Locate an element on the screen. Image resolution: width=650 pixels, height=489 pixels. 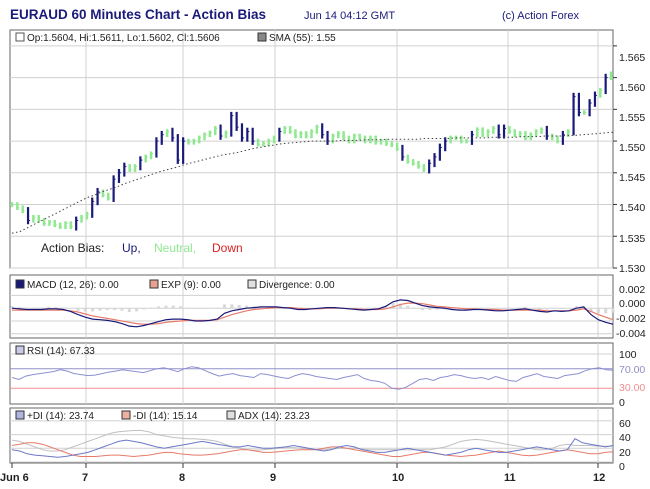
x-tick-label: 9 is located at coordinates (273, 478).